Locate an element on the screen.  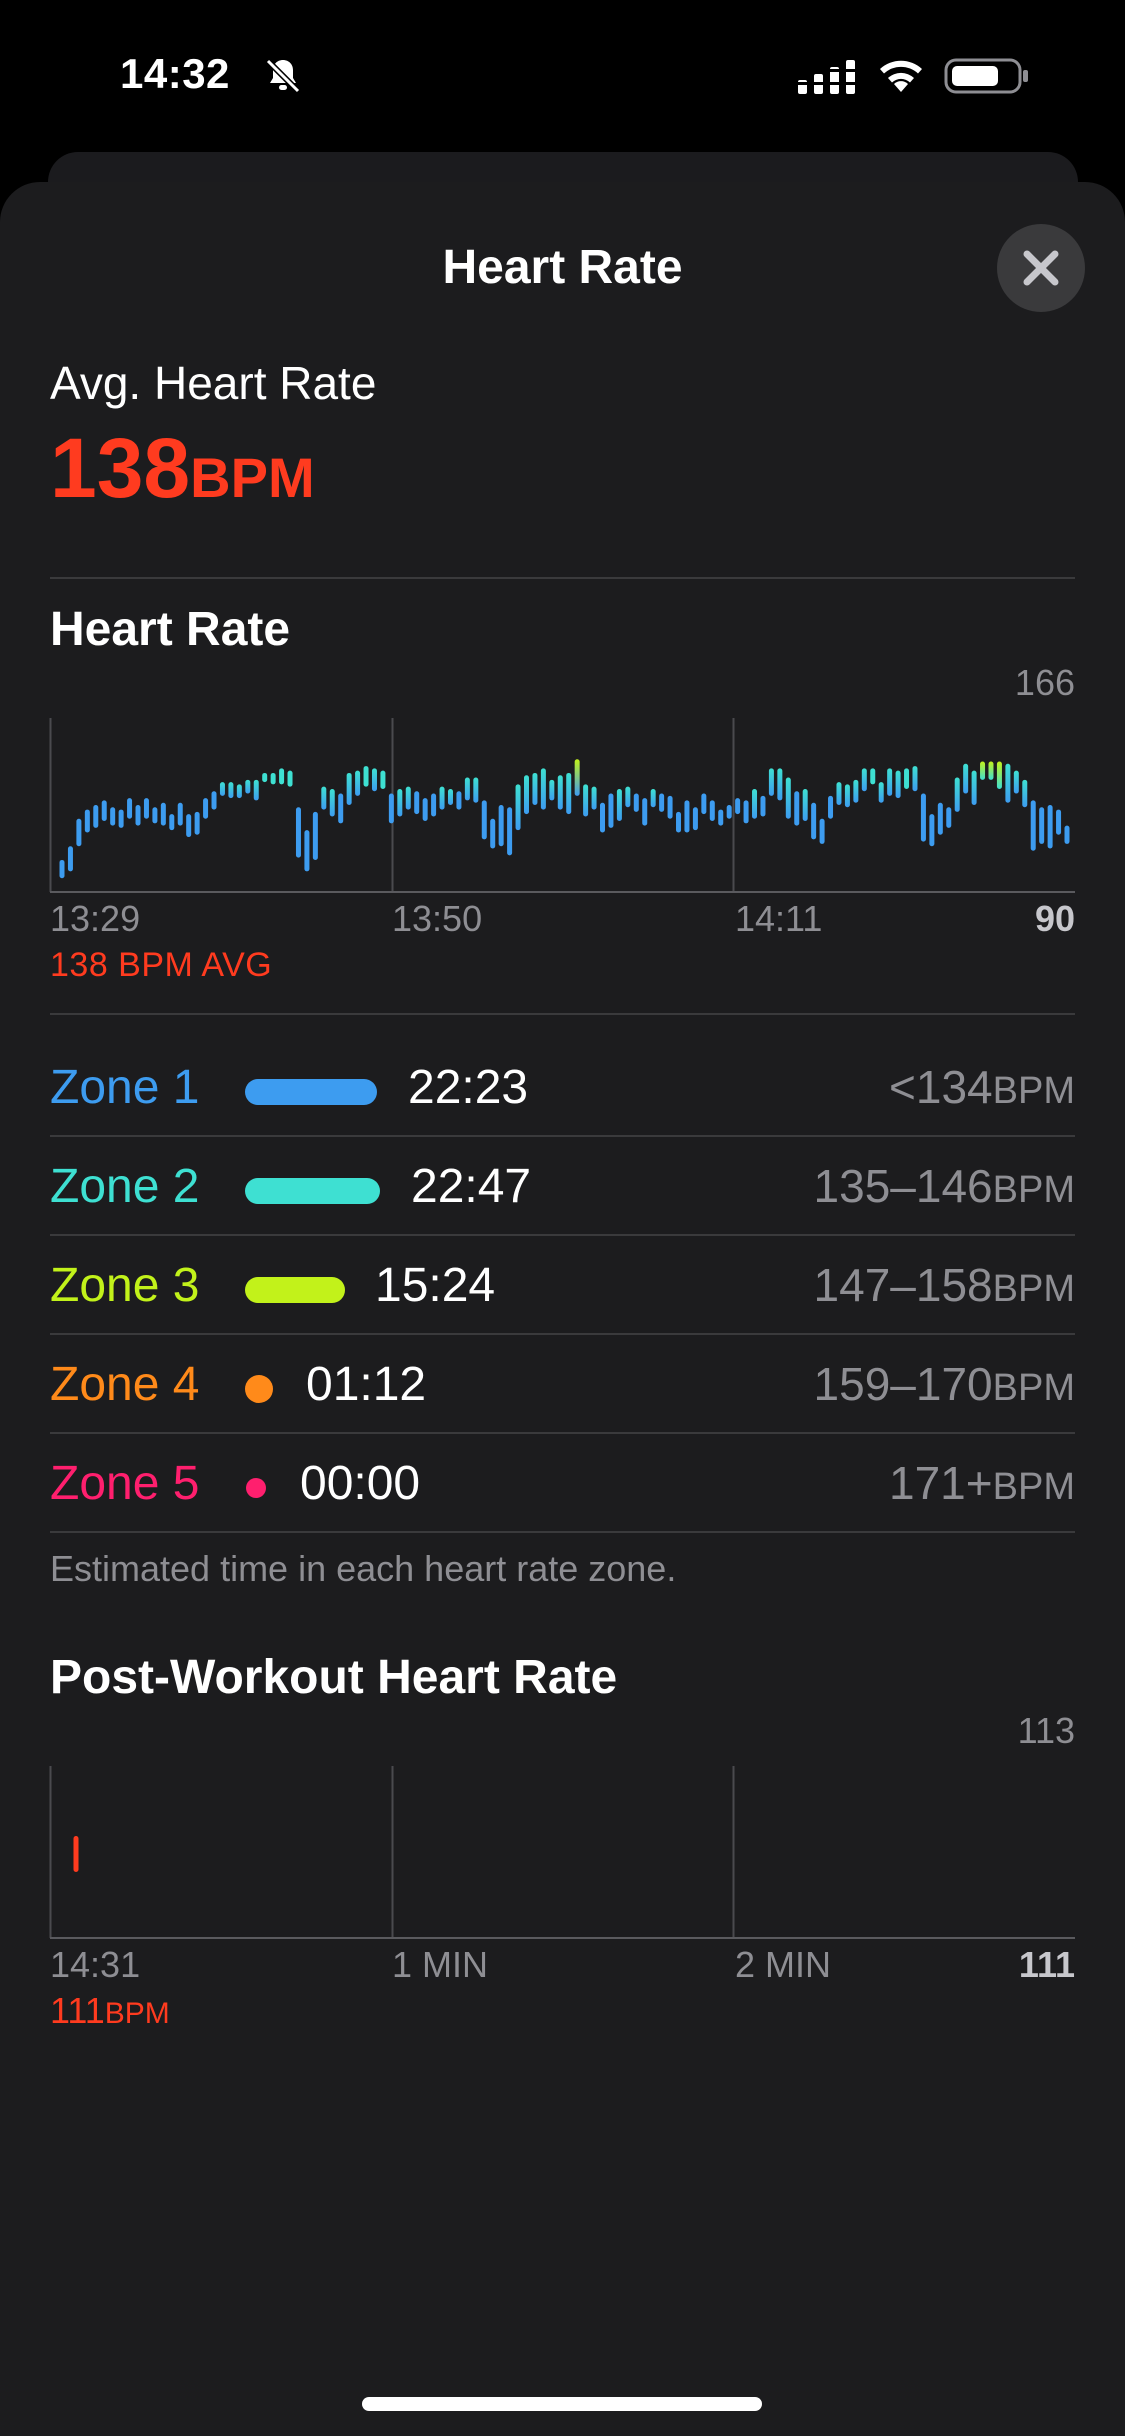
hr-chart-y-max-label: 166 is located at coordinates (1044, 682).